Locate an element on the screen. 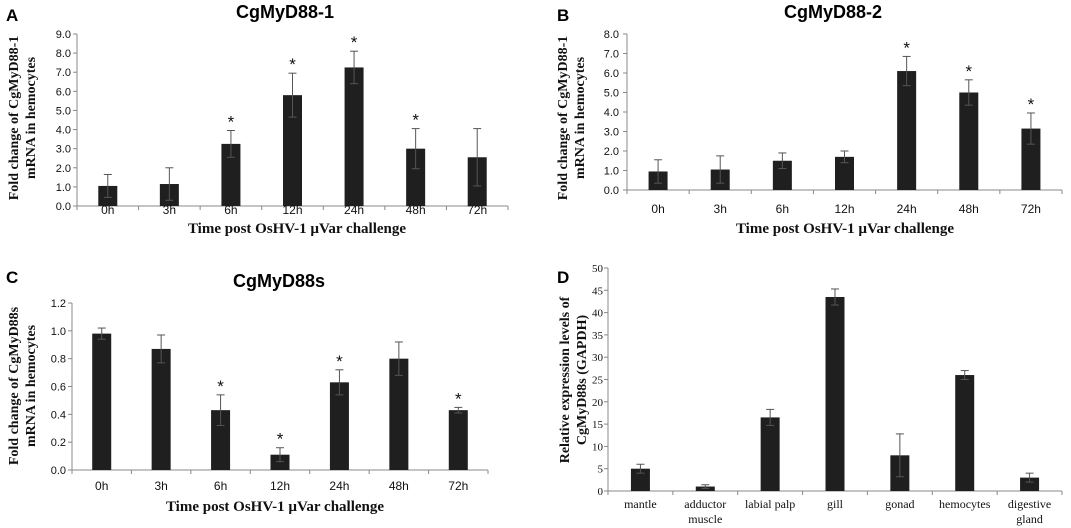  x-category-label: gland is located at coordinates (1029, 519).